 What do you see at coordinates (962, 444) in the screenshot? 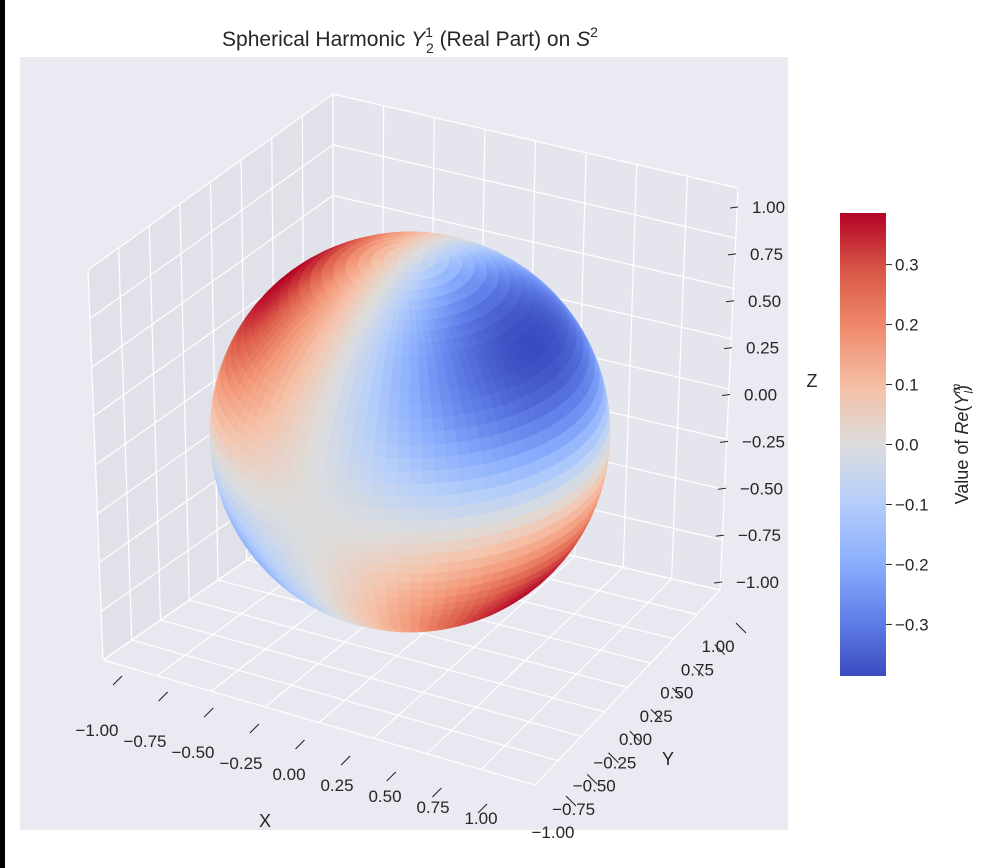
I see `colorbar-label: Value of Re(Yml)` at bounding box center [962, 444].